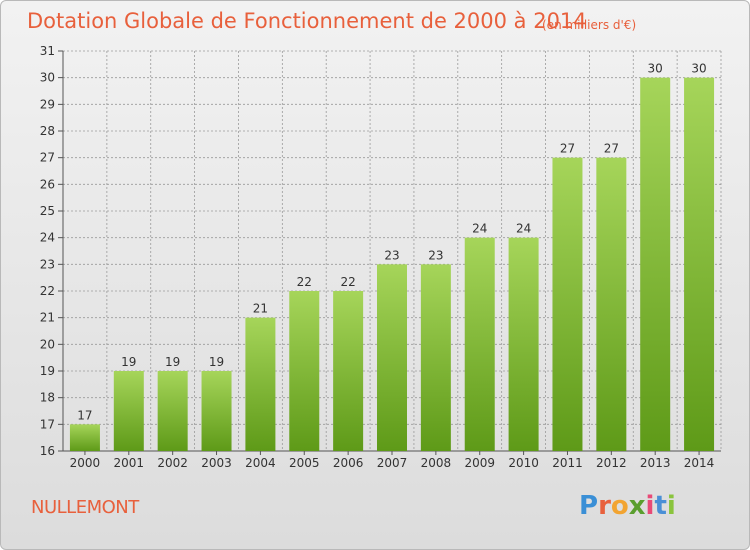 This screenshot has width=750, height=550. What do you see at coordinates (47, 211) in the screenshot?
I see `y-tick-label: 25` at bounding box center [47, 211].